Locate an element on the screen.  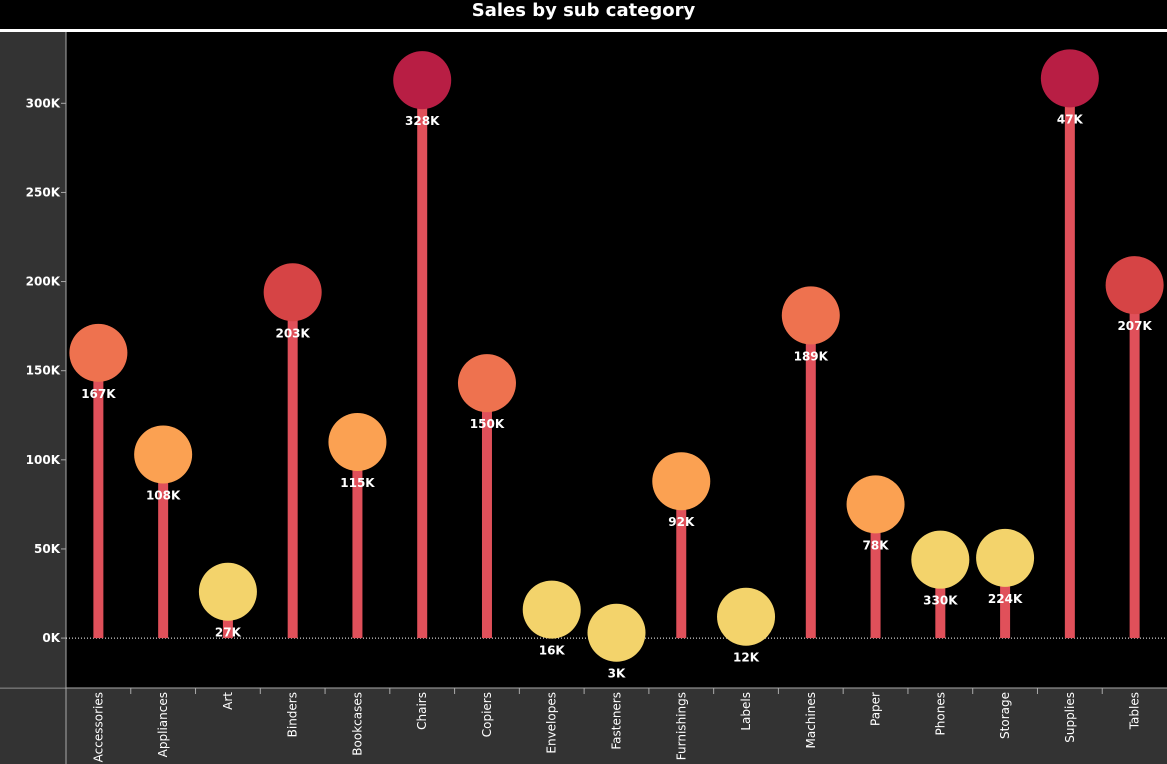
y-tick-label: 300K is located at coordinates (43, 103).